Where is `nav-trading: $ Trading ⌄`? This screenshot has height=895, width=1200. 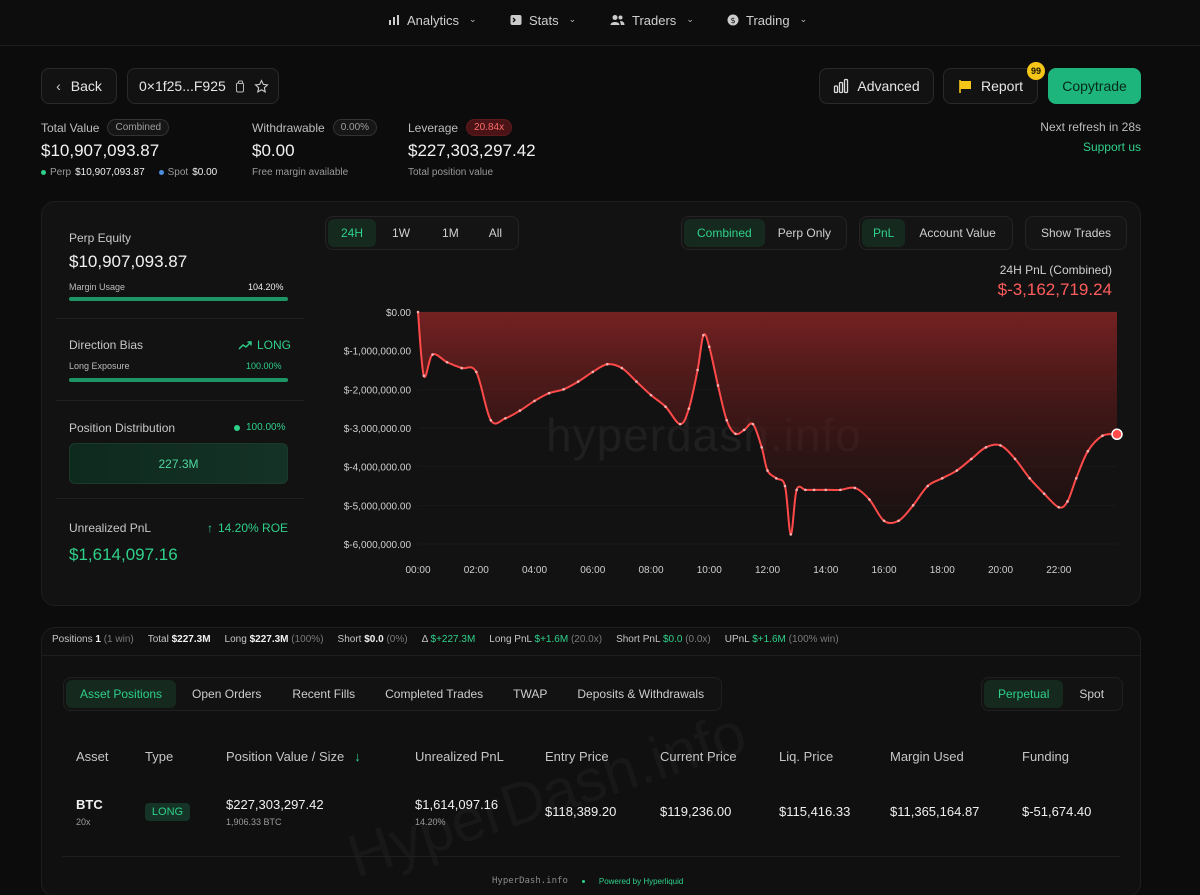
nav-trading: $ Trading ⌄ is located at coordinates (767, 20).